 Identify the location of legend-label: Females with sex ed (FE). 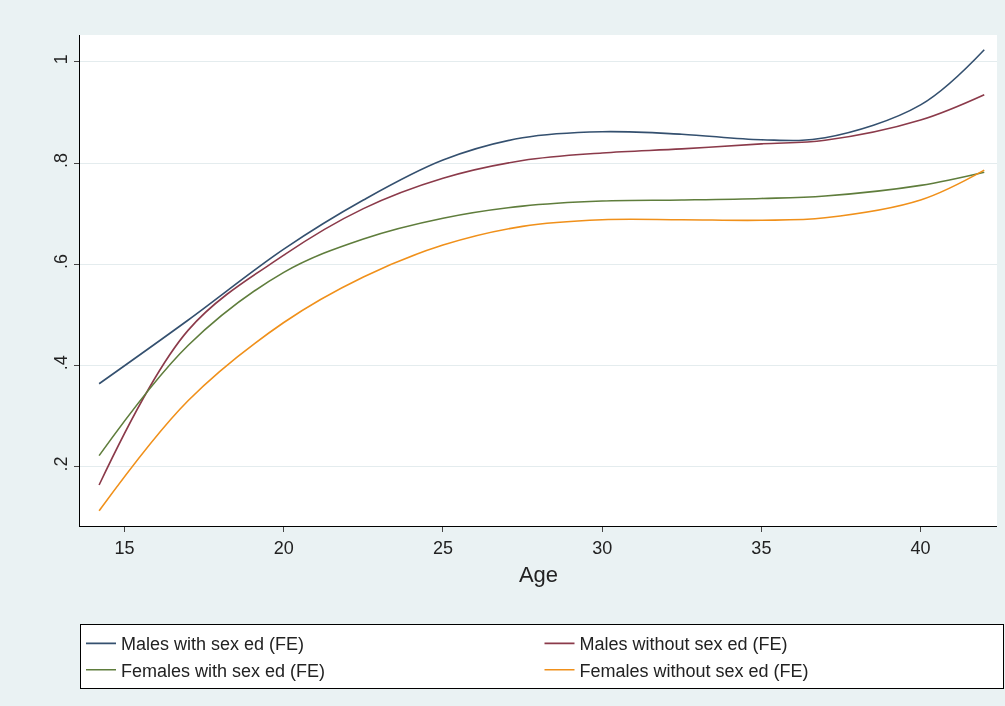
(223, 670).